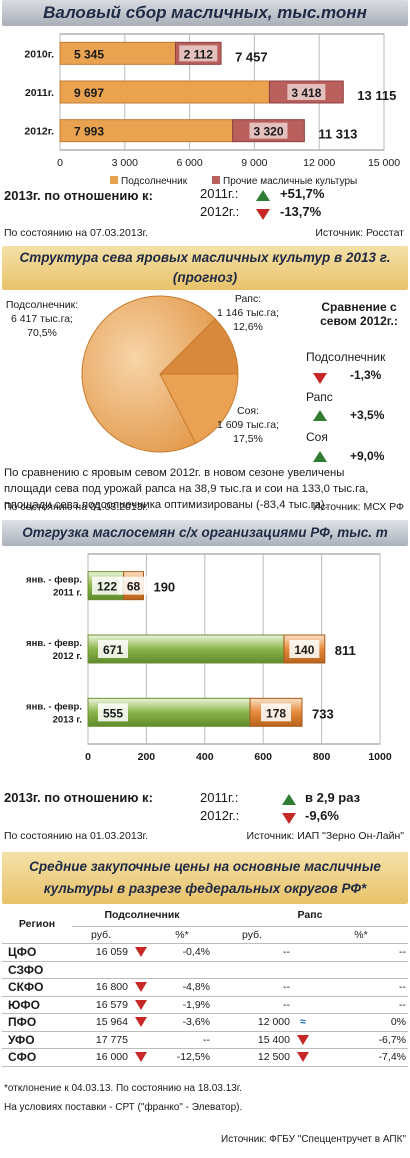 The width and height of the screenshot is (410, 1158). What do you see at coordinates (248, 439) in the screenshot?
I see `pie-label-soy: 17,5%` at bounding box center [248, 439].